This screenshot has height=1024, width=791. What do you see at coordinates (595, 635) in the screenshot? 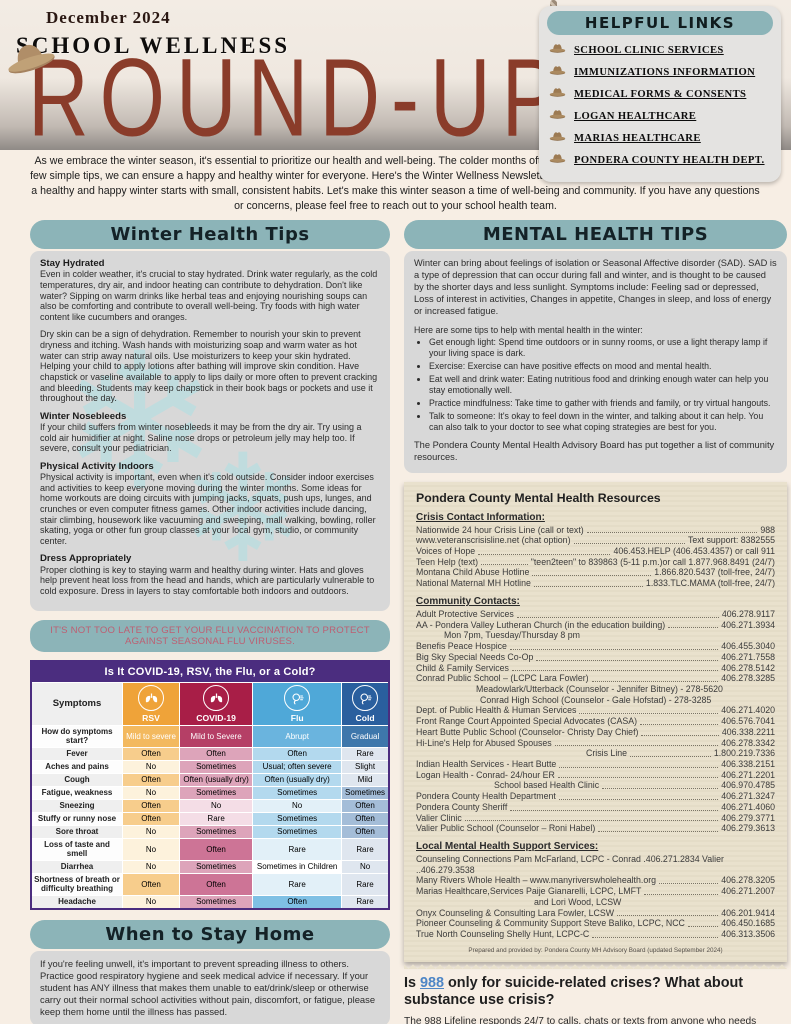
I see `resource-row: Mon 7pm, Tuesday/Thursday 8 pm` at bounding box center [595, 635].